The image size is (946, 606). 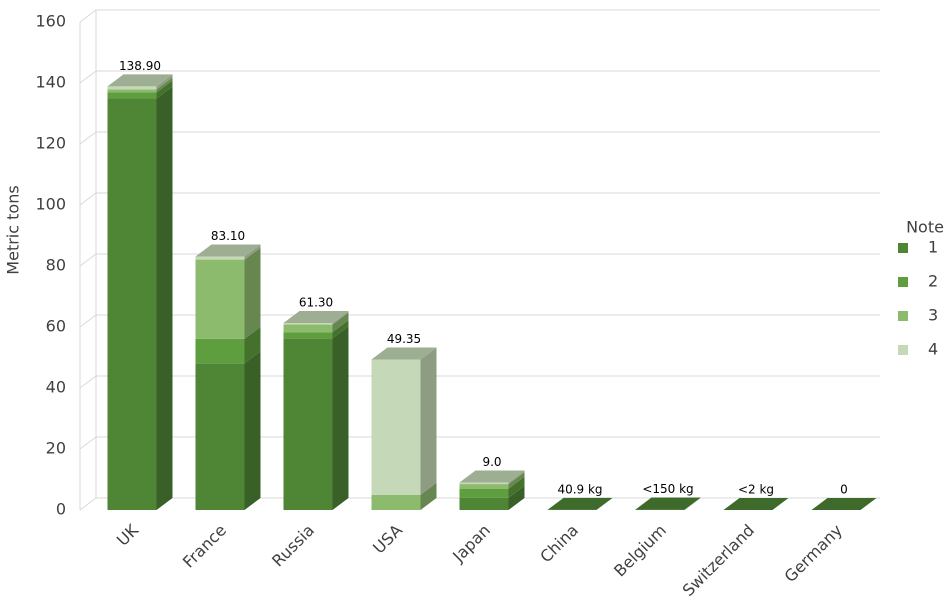 I want to click on x-tick-label: China, so click(x=559, y=544).